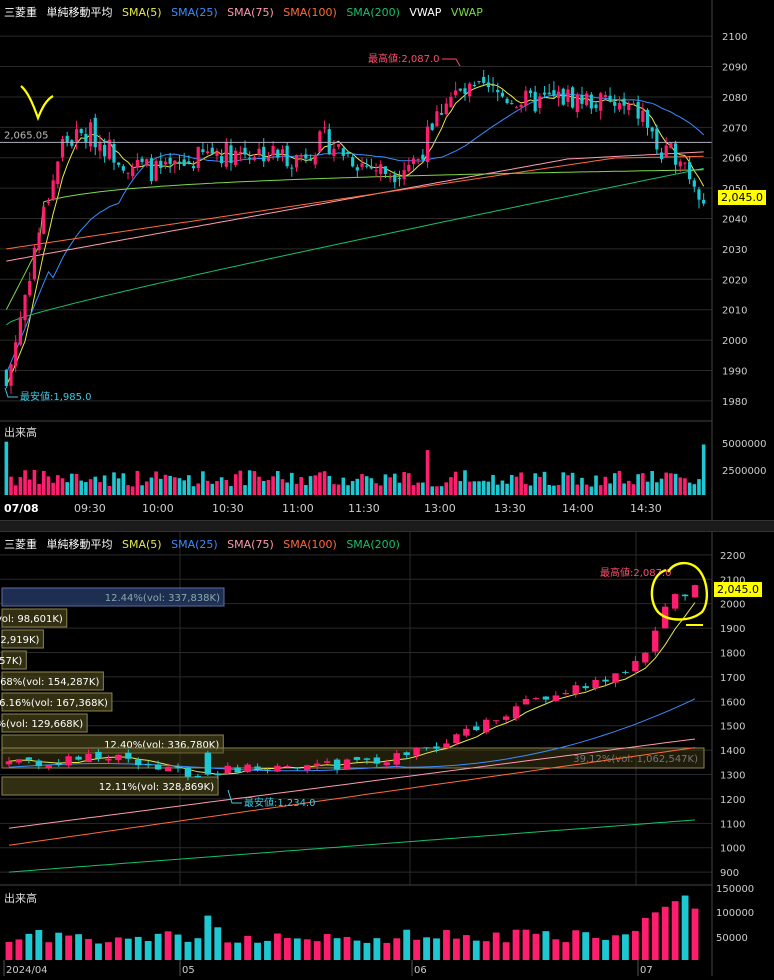 This screenshot has height=980, width=774. Describe the element at coordinates (636, 572) in the screenshot. I see `high-price-annotation: 最高値:2,087.0` at that location.